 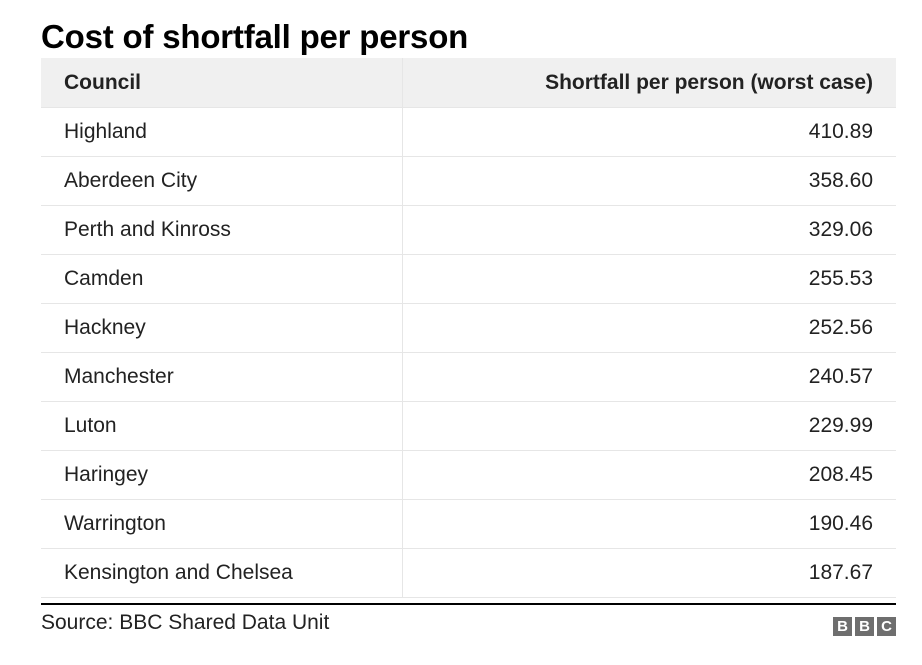 I want to click on chart-title: Cost of shortfall per person, so click(x=255, y=36).